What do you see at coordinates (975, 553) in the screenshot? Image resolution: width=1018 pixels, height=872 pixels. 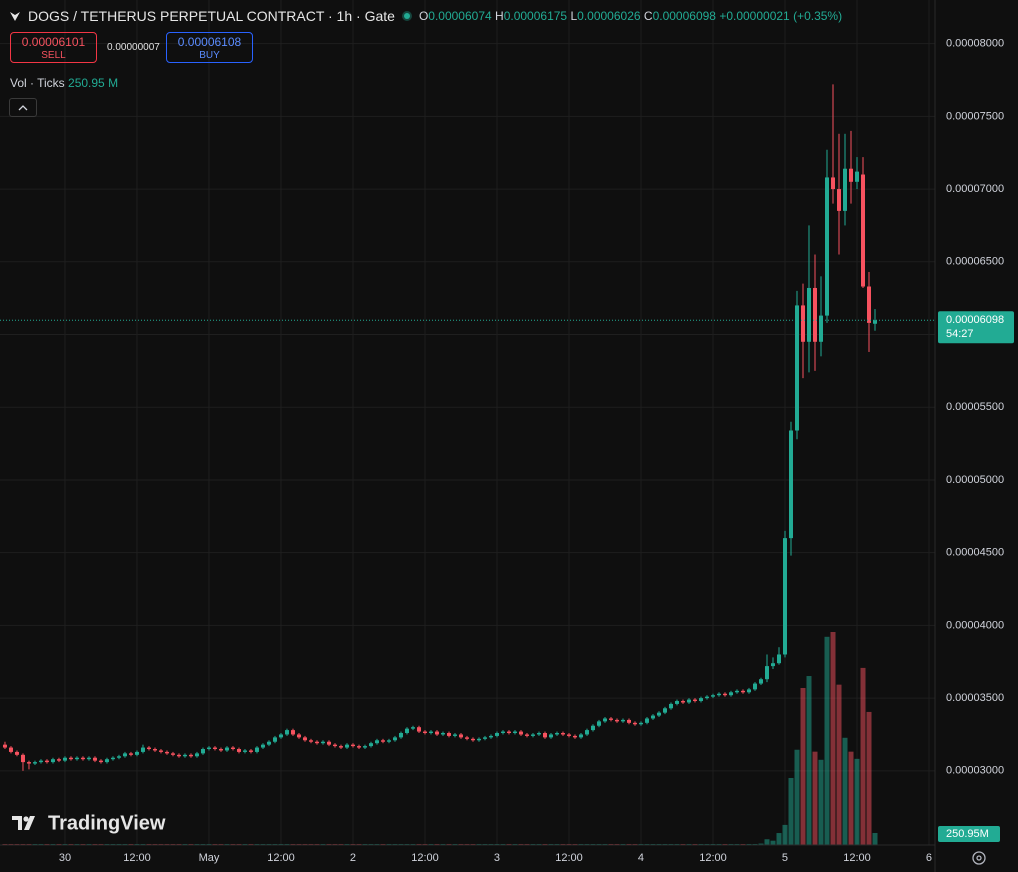 I see `y-tick-label: 0.00004500` at bounding box center [975, 553].